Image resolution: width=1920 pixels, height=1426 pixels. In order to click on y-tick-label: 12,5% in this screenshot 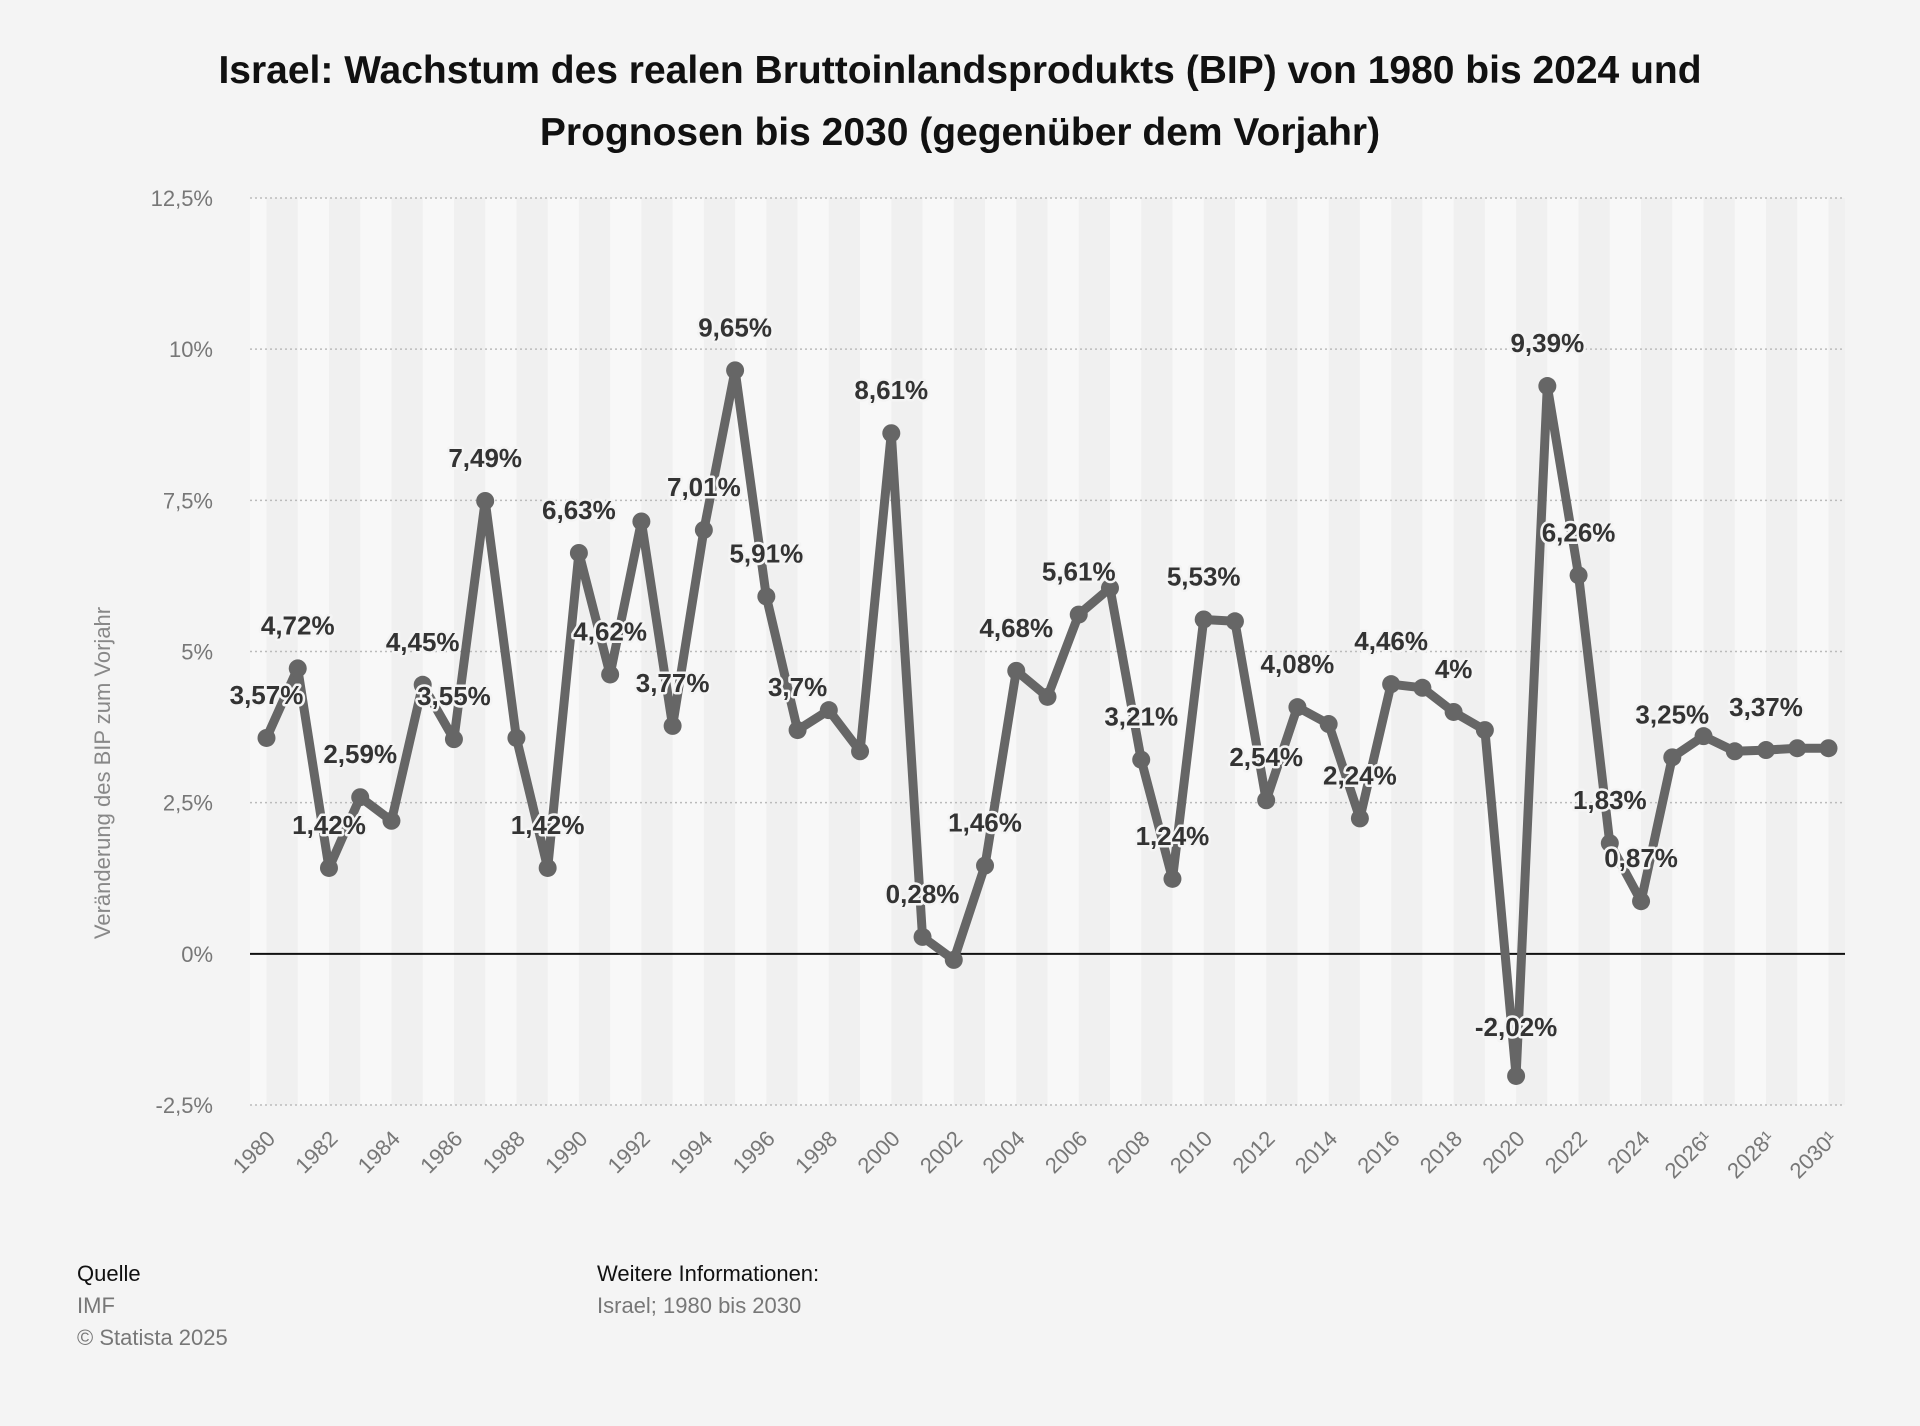, I will do `click(182, 198)`.